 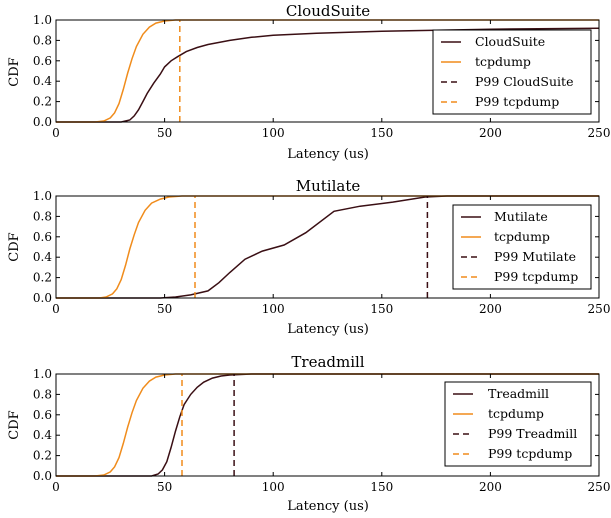 What do you see at coordinates (521, 216) in the screenshot?
I see `legend-label-mutilate: Mutilate` at bounding box center [521, 216].